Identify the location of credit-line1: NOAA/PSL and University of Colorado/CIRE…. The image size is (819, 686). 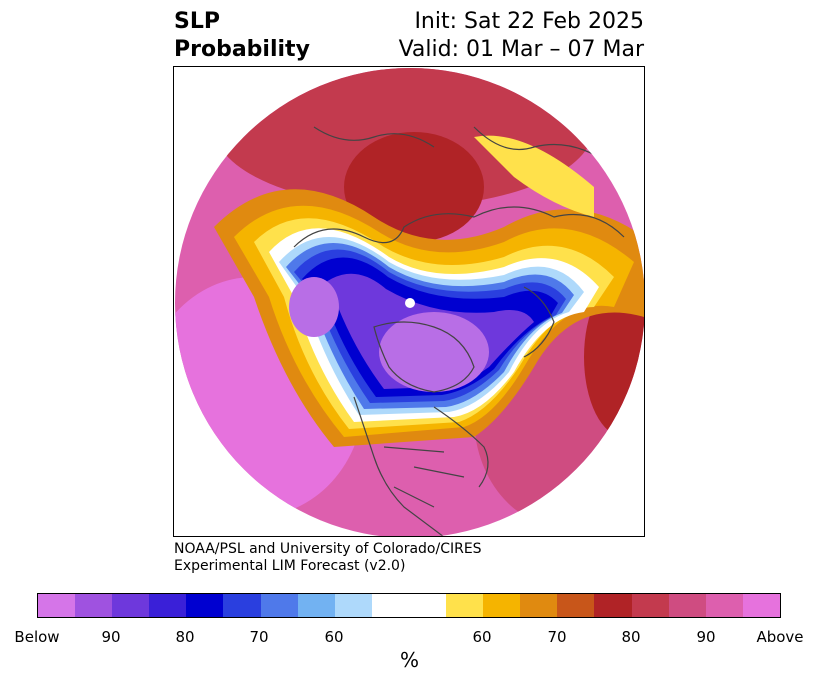
(328, 549).